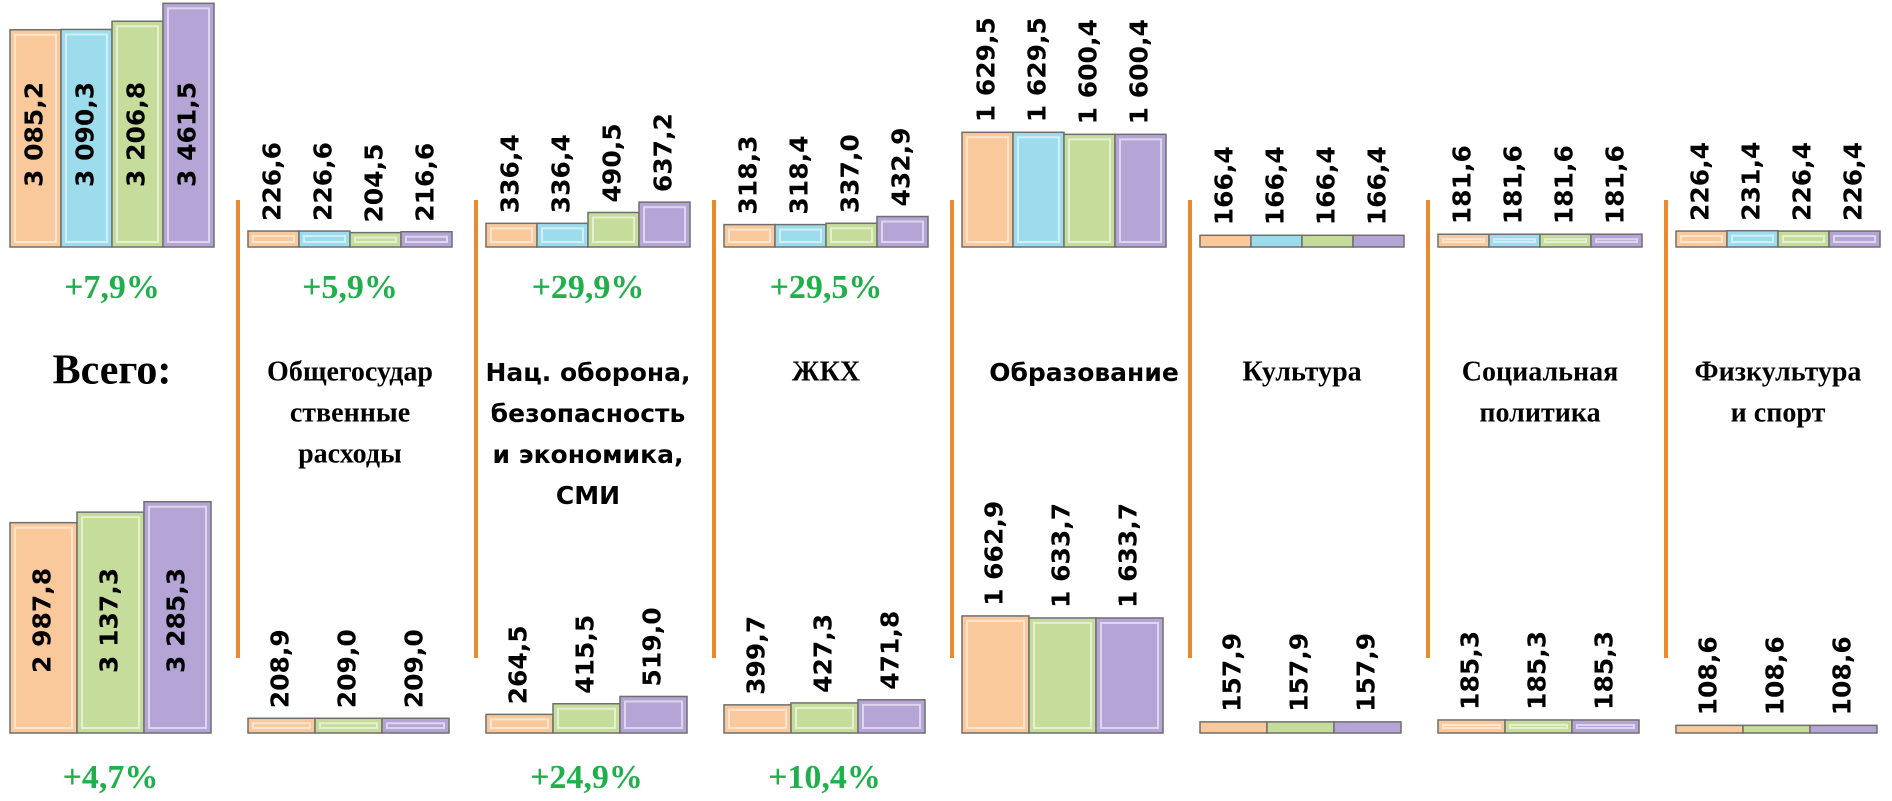  Describe the element at coordinates (612, 162) in the screenshot. I see `value-label: 490,5` at that location.